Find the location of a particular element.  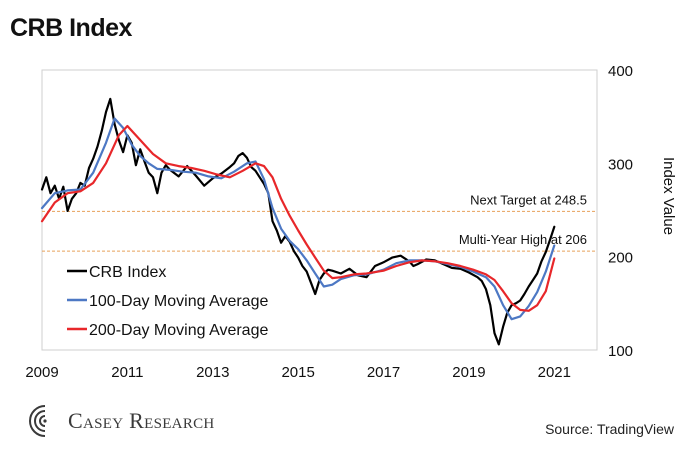

x-tick-2013: 2013 is located at coordinates (212, 372).